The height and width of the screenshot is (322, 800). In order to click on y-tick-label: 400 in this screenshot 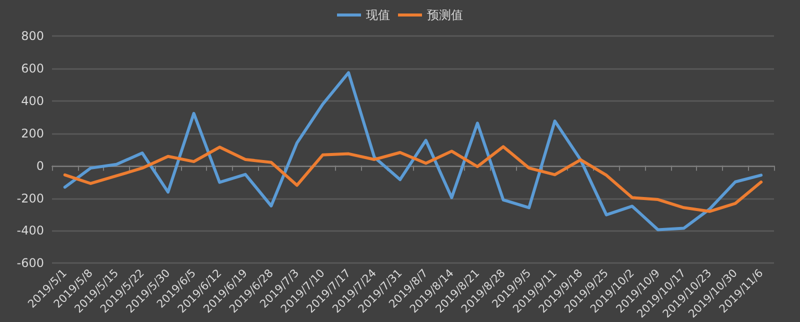, I will do `click(32, 101)`.